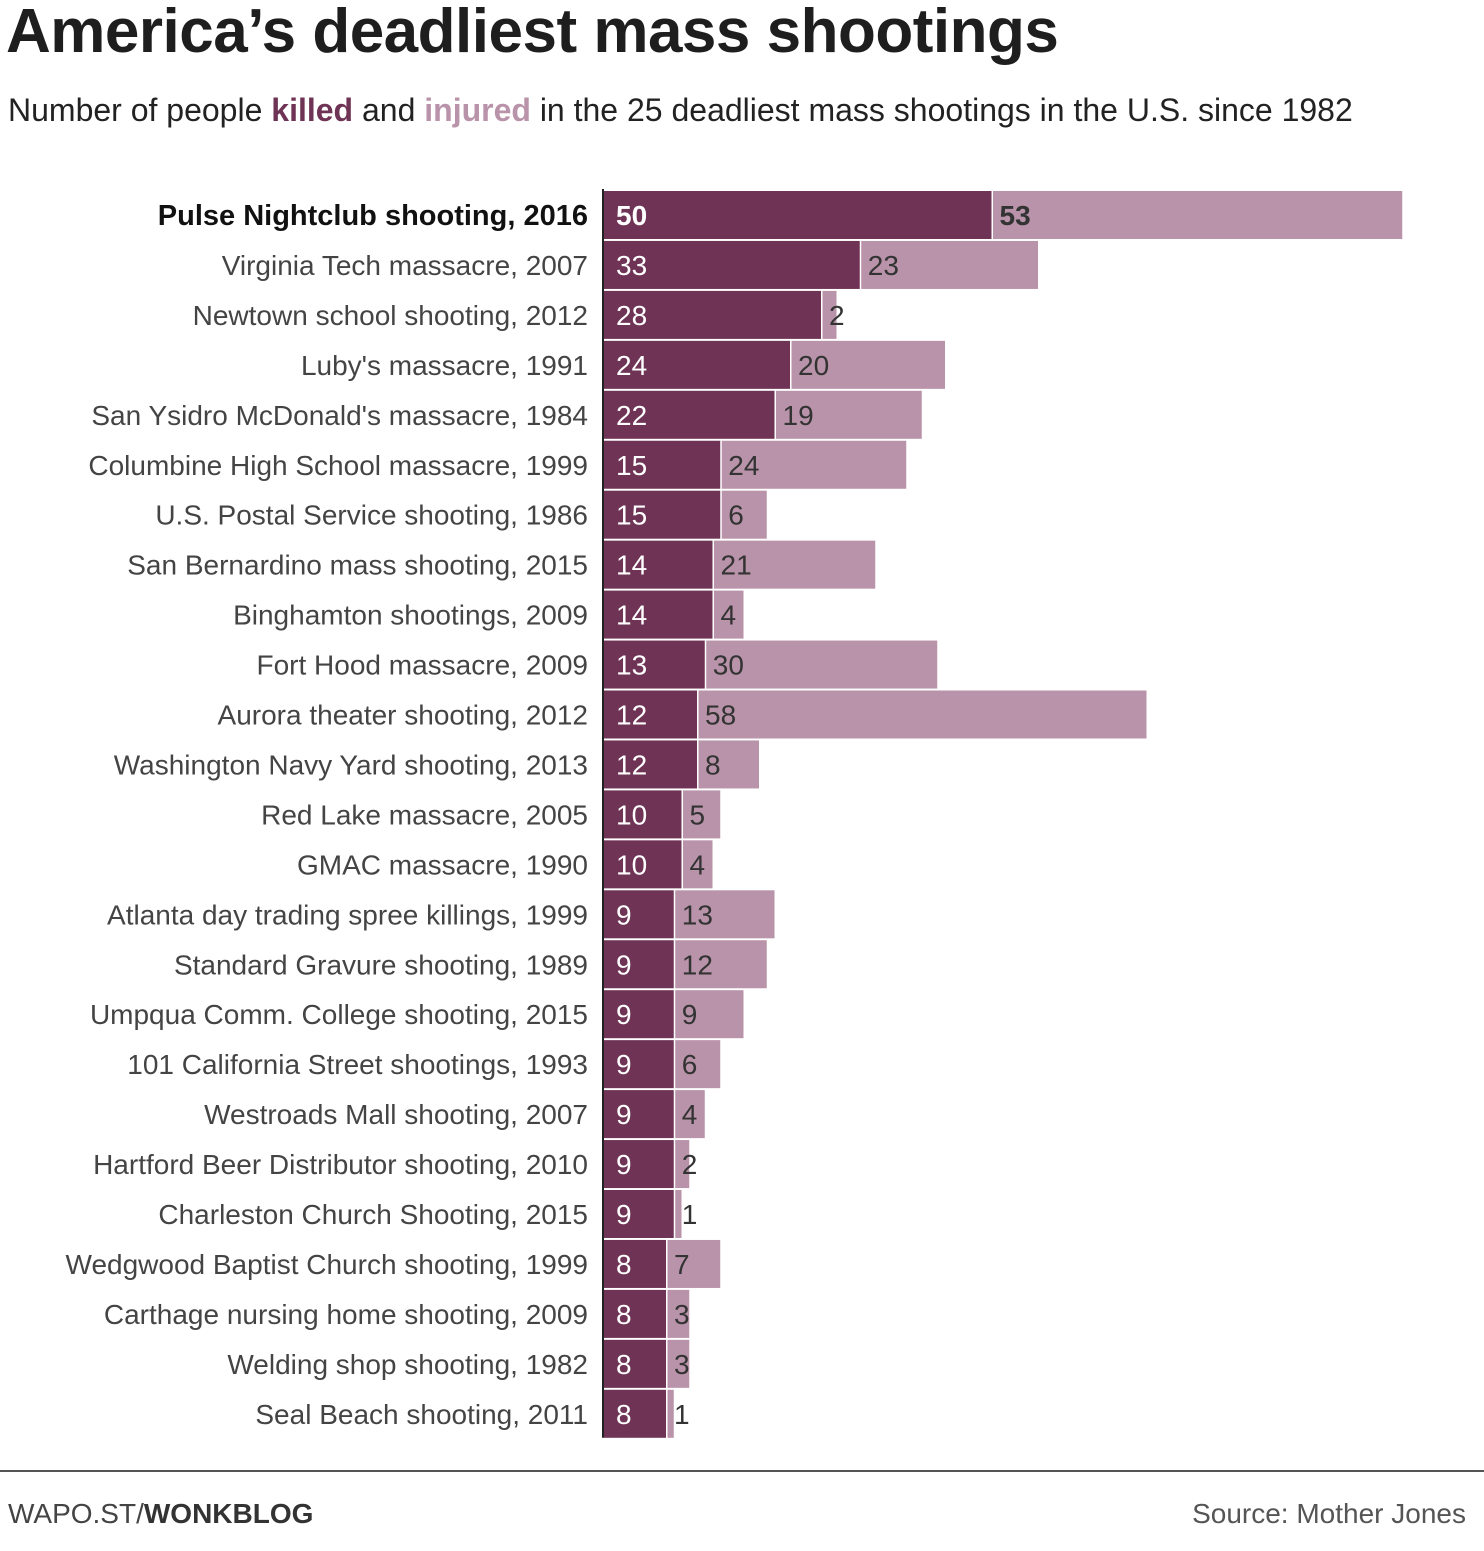 This screenshot has height=1551, width=1484. Describe the element at coordinates (742, 1471) in the screenshot. I see `footer-divider` at that location.